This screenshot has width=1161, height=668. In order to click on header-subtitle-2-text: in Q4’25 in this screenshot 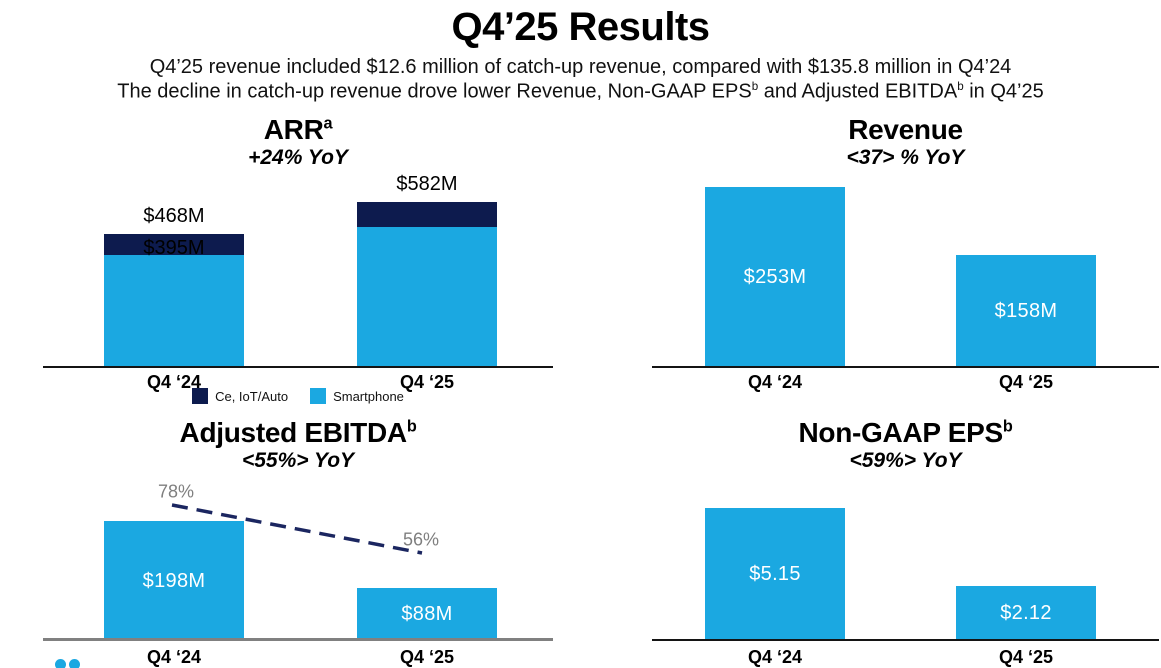, I will do `click(1003, 91)`.